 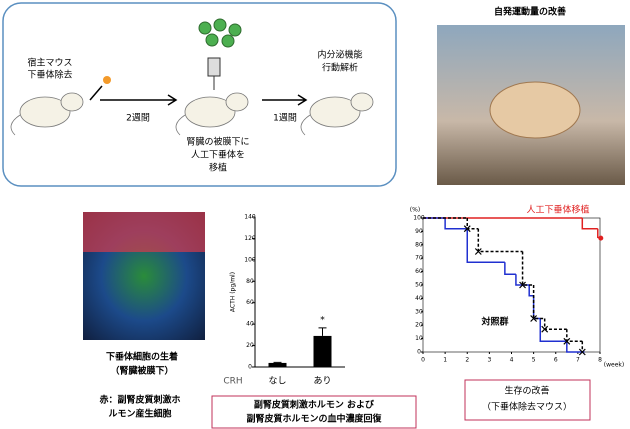 I want to click on photo-title: 自発運動量の改善, so click(x=530, y=12).